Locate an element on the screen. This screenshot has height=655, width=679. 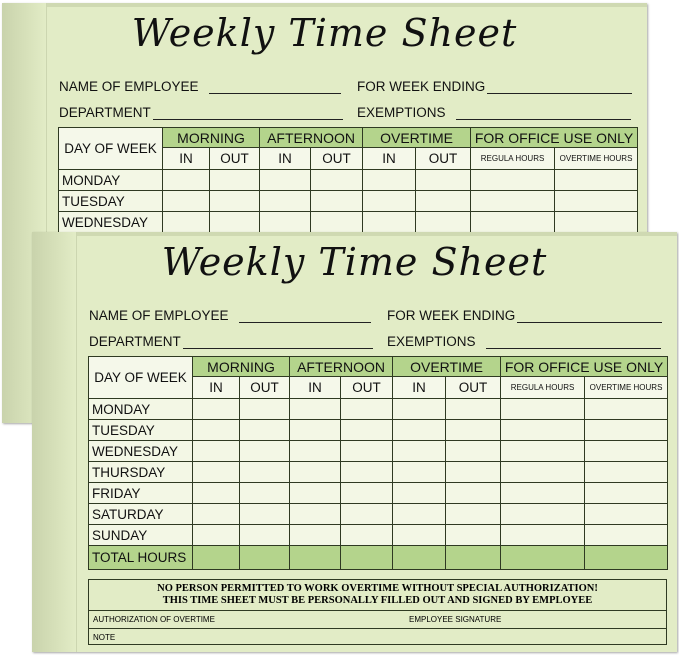
day-row: TUESDAY is located at coordinates (378, 430).